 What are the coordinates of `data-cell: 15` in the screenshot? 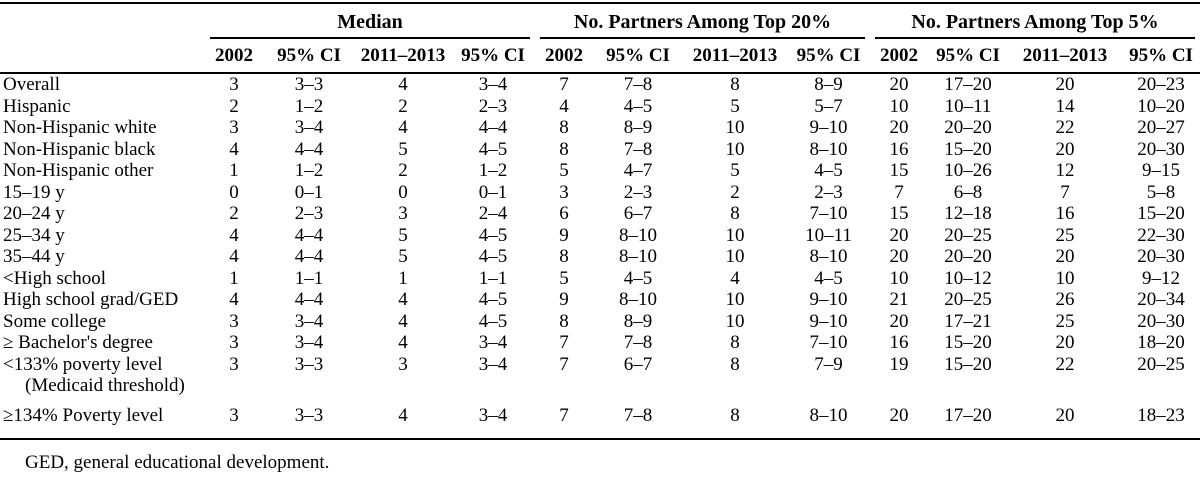 It's located at (899, 213).